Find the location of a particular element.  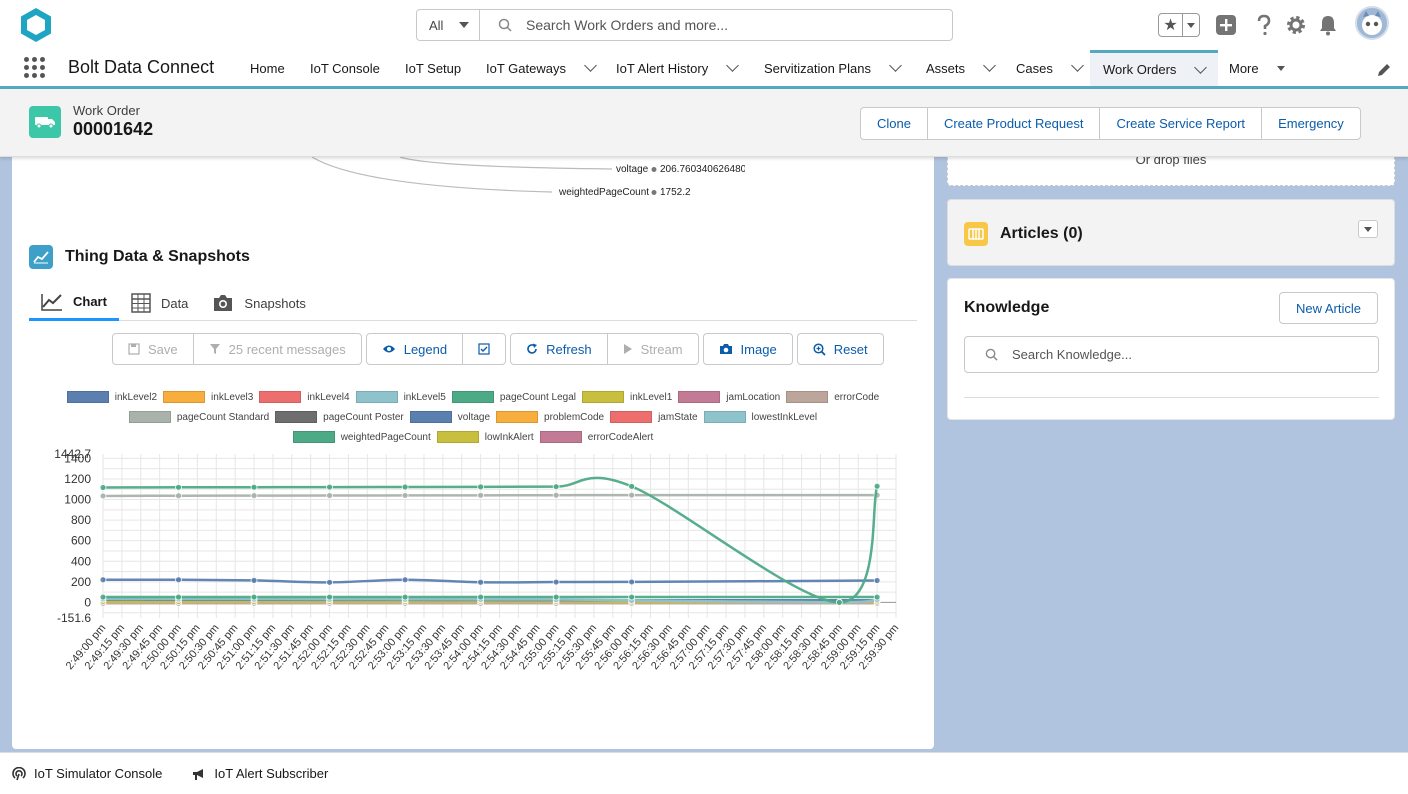

y-tick-label: 200 is located at coordinates (81, 582).